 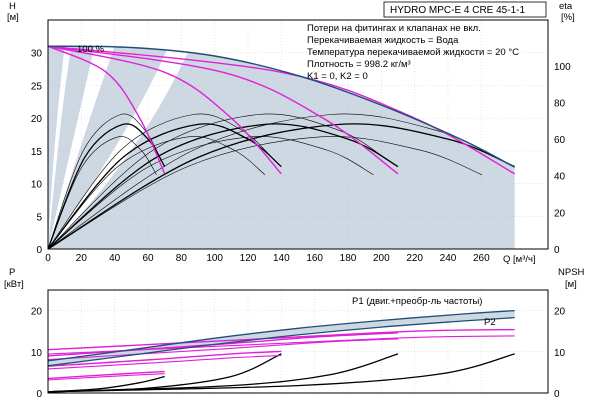 What do you see at coordinates (39, 250) in the screenshot?
I see `y-tick-label: 0` at bounding box center [39, 250].